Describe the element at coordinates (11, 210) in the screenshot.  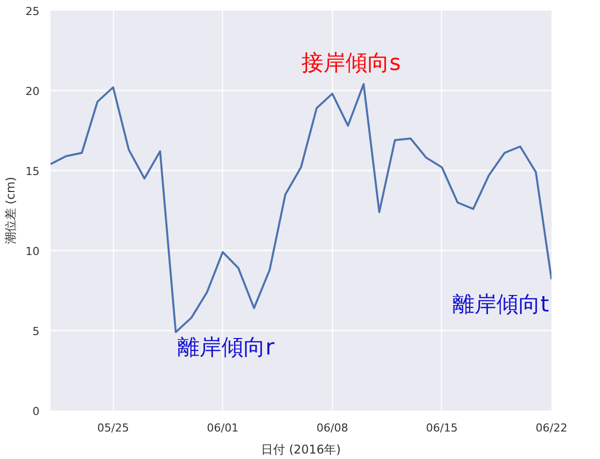
I see `y-axis-title: 潮位差 (cm)` at that location.